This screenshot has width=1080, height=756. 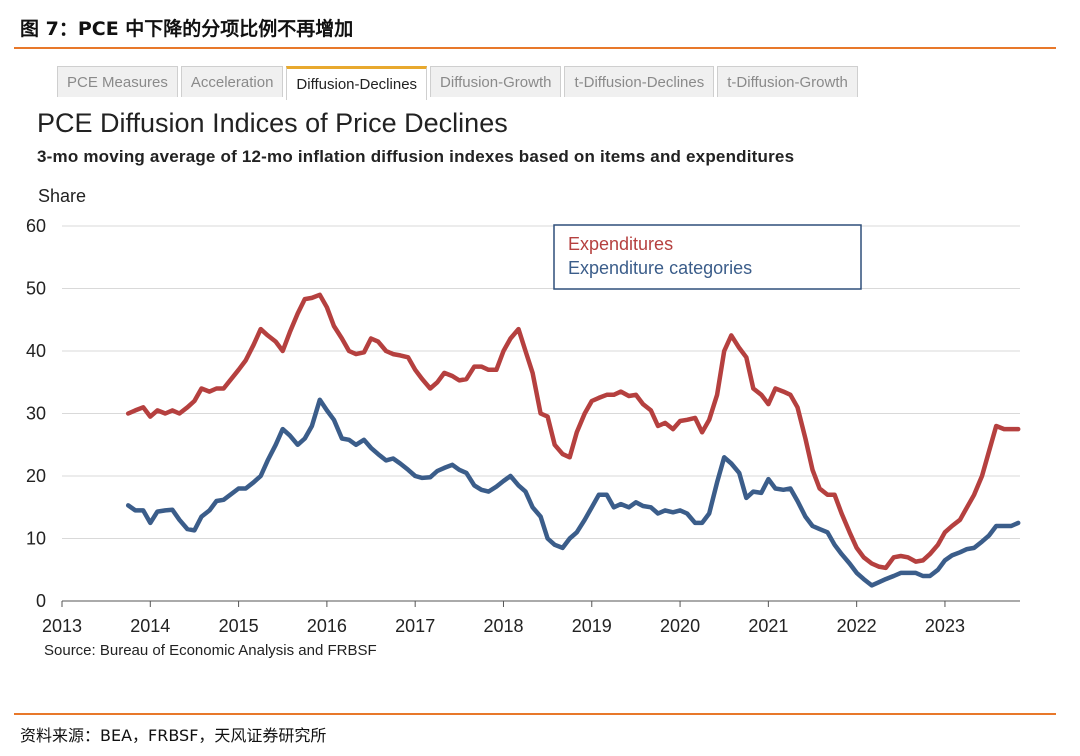 I want to click on y-tick-label: 50, so click(x=36, y=289).